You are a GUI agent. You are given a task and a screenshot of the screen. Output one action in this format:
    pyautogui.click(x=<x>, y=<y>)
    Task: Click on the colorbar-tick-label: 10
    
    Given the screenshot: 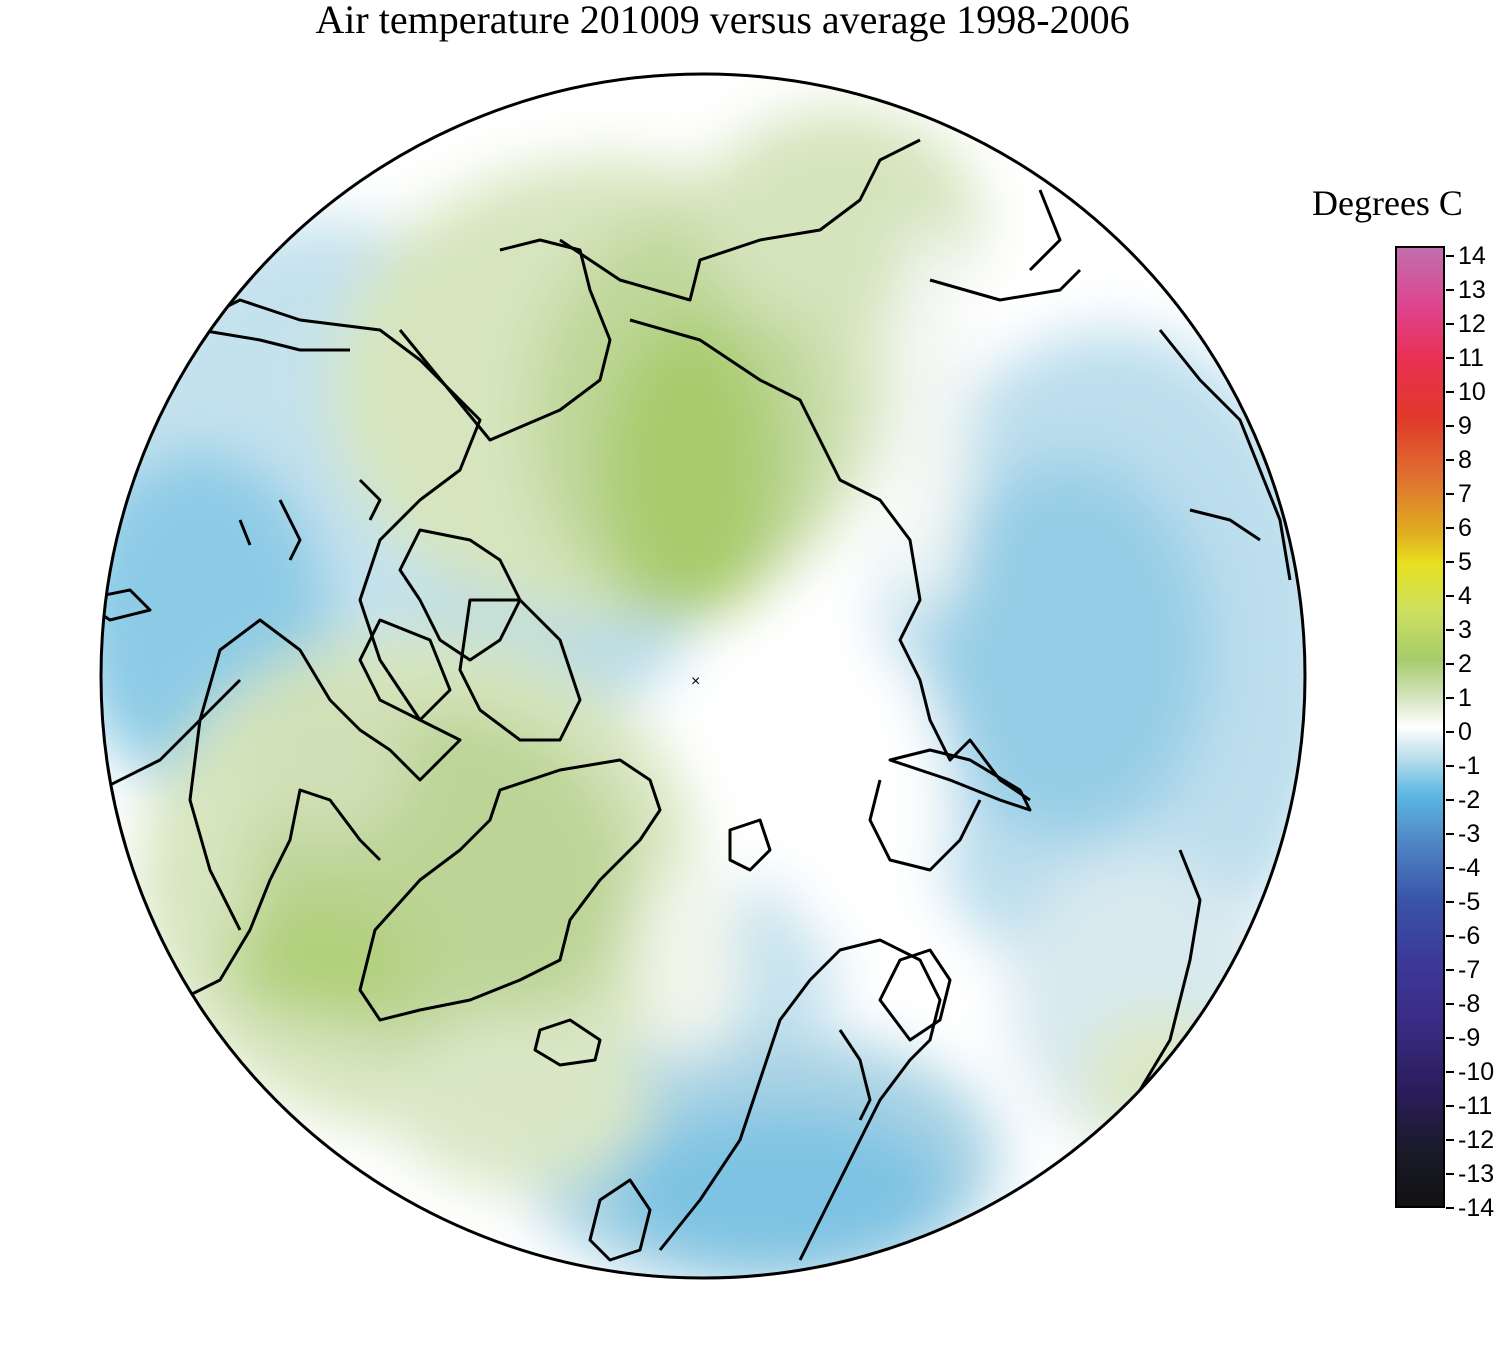 What is the action you would take?
    pyautogui.click(x=1472, y=392)
    